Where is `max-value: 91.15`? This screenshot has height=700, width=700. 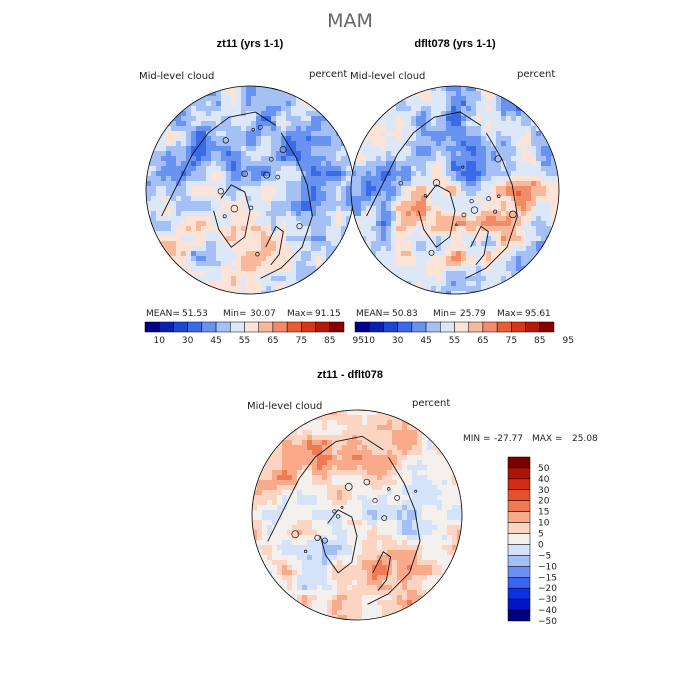
max-value: 91.15 is located at coordinates (328, 314).